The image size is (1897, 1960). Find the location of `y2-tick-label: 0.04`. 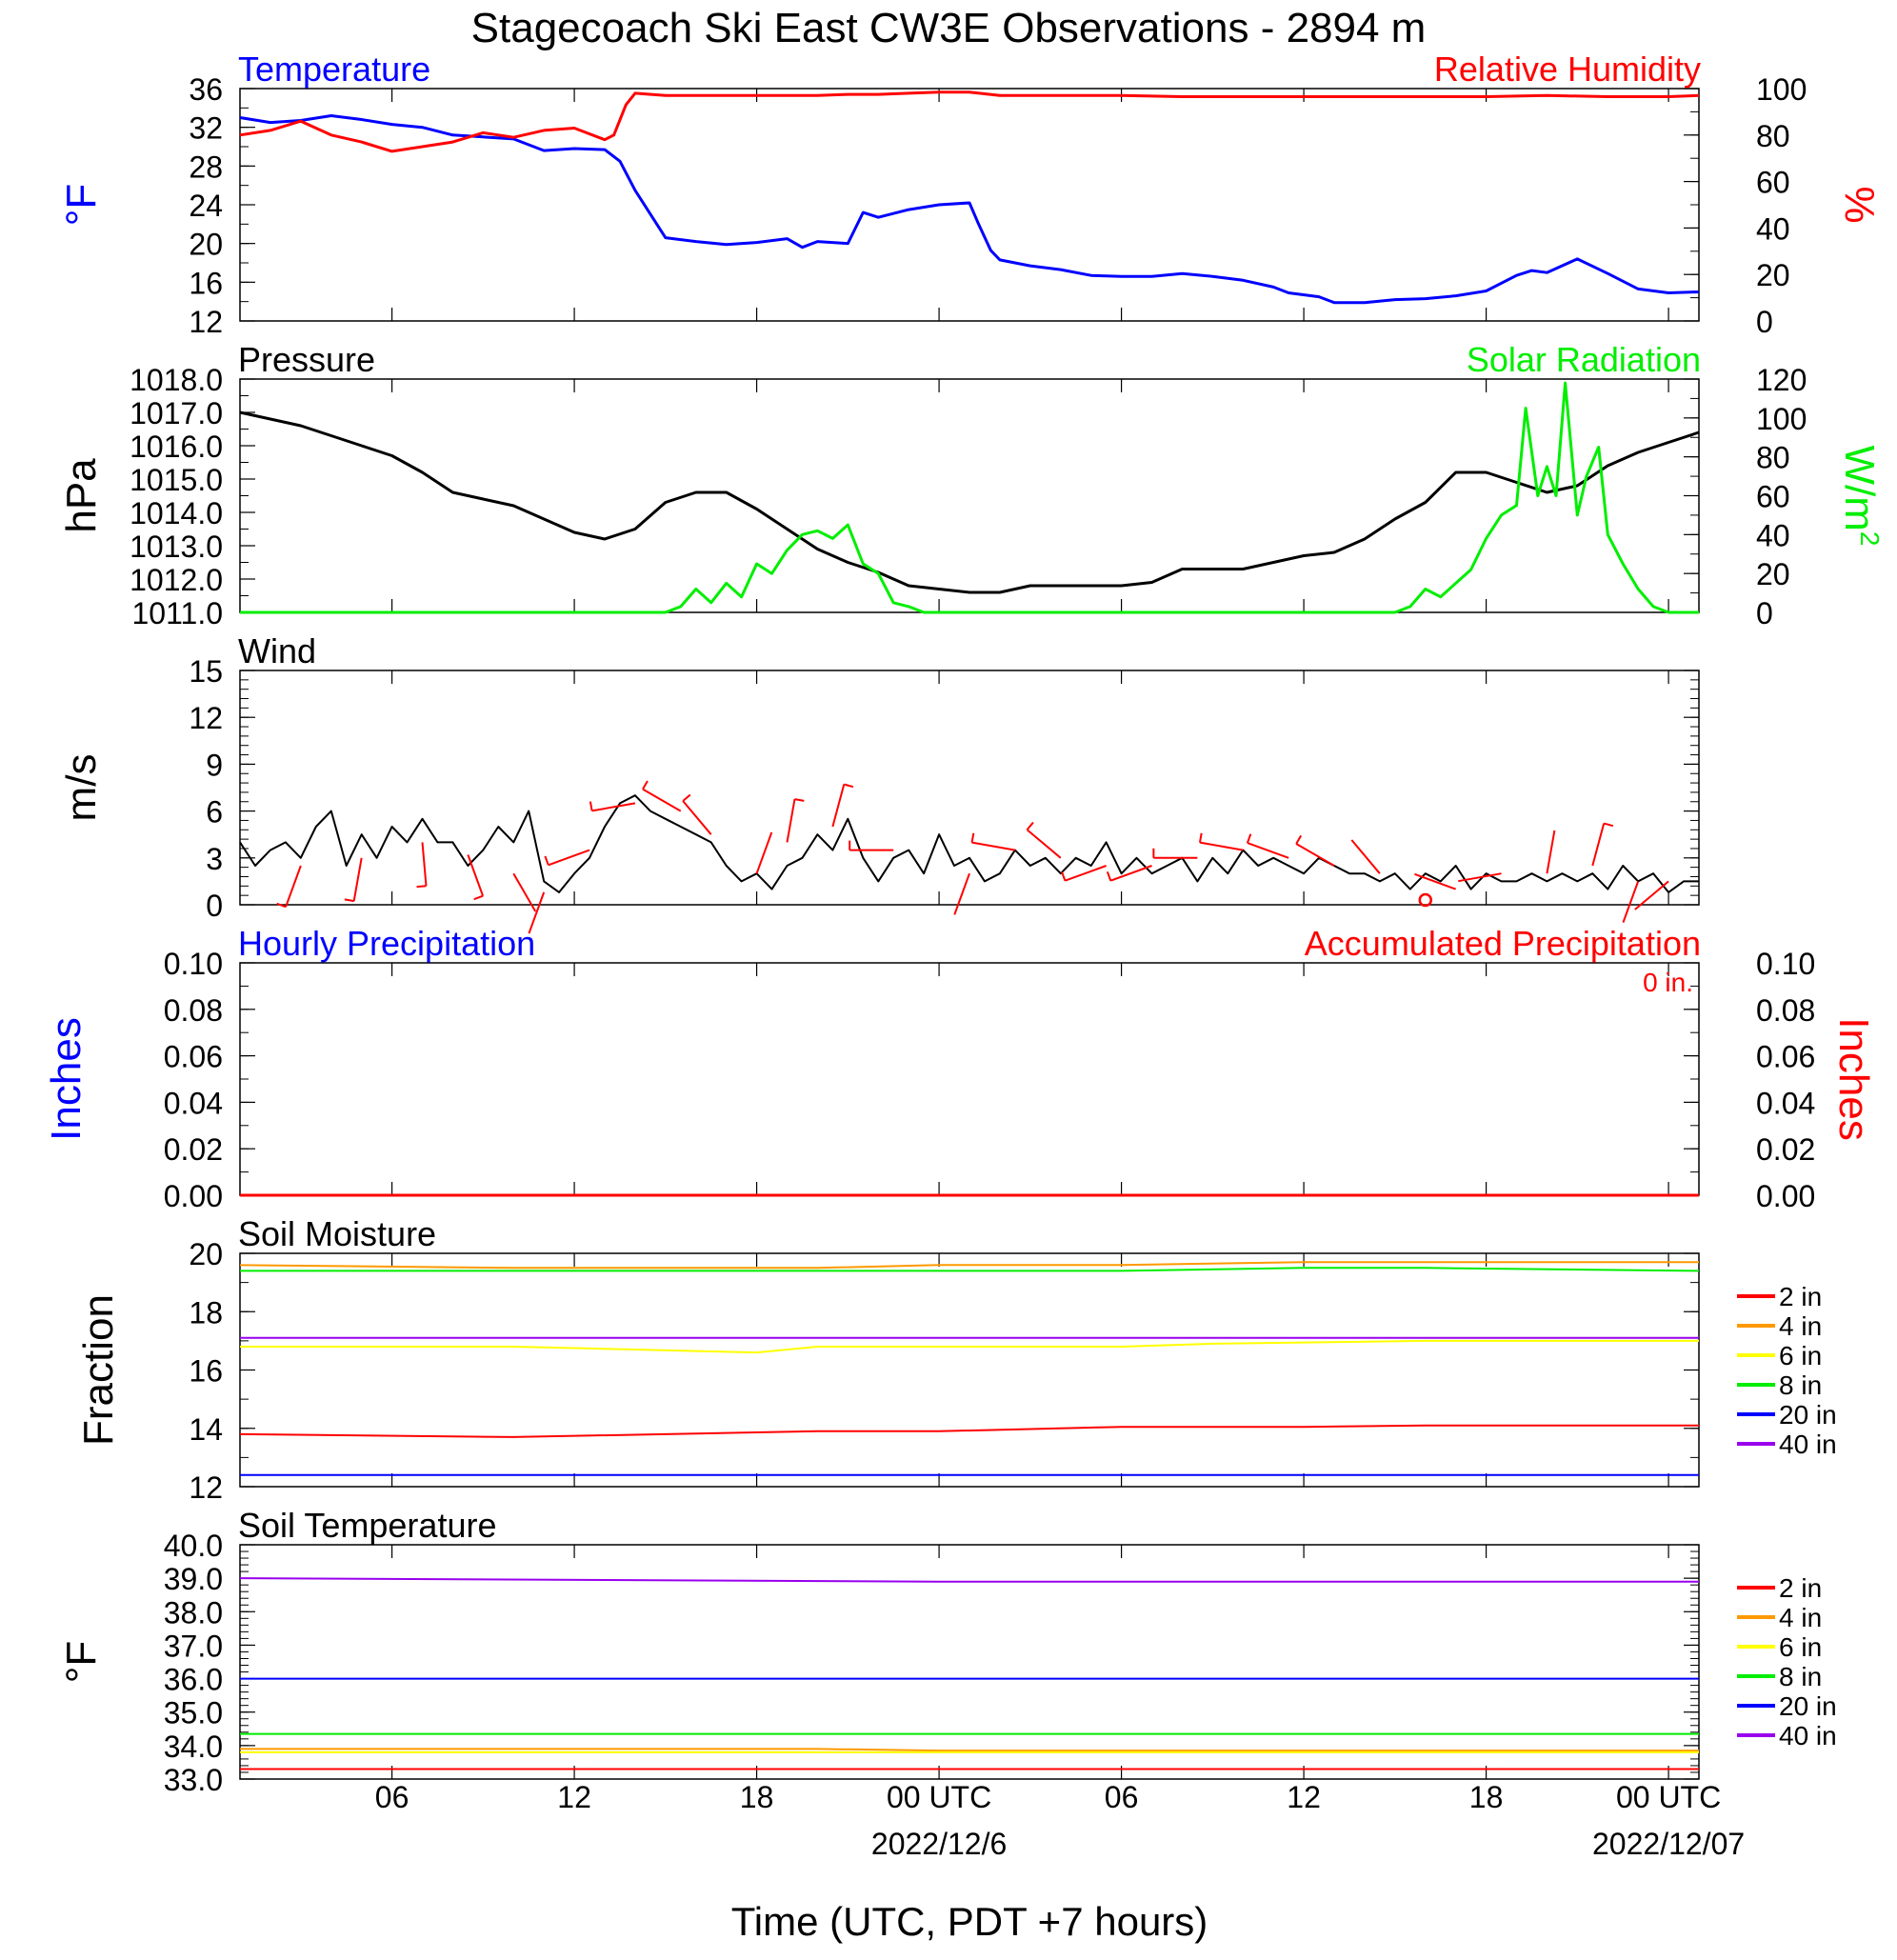

y2-tick-label: 0.04 is located at coordinates (1785, 1103).